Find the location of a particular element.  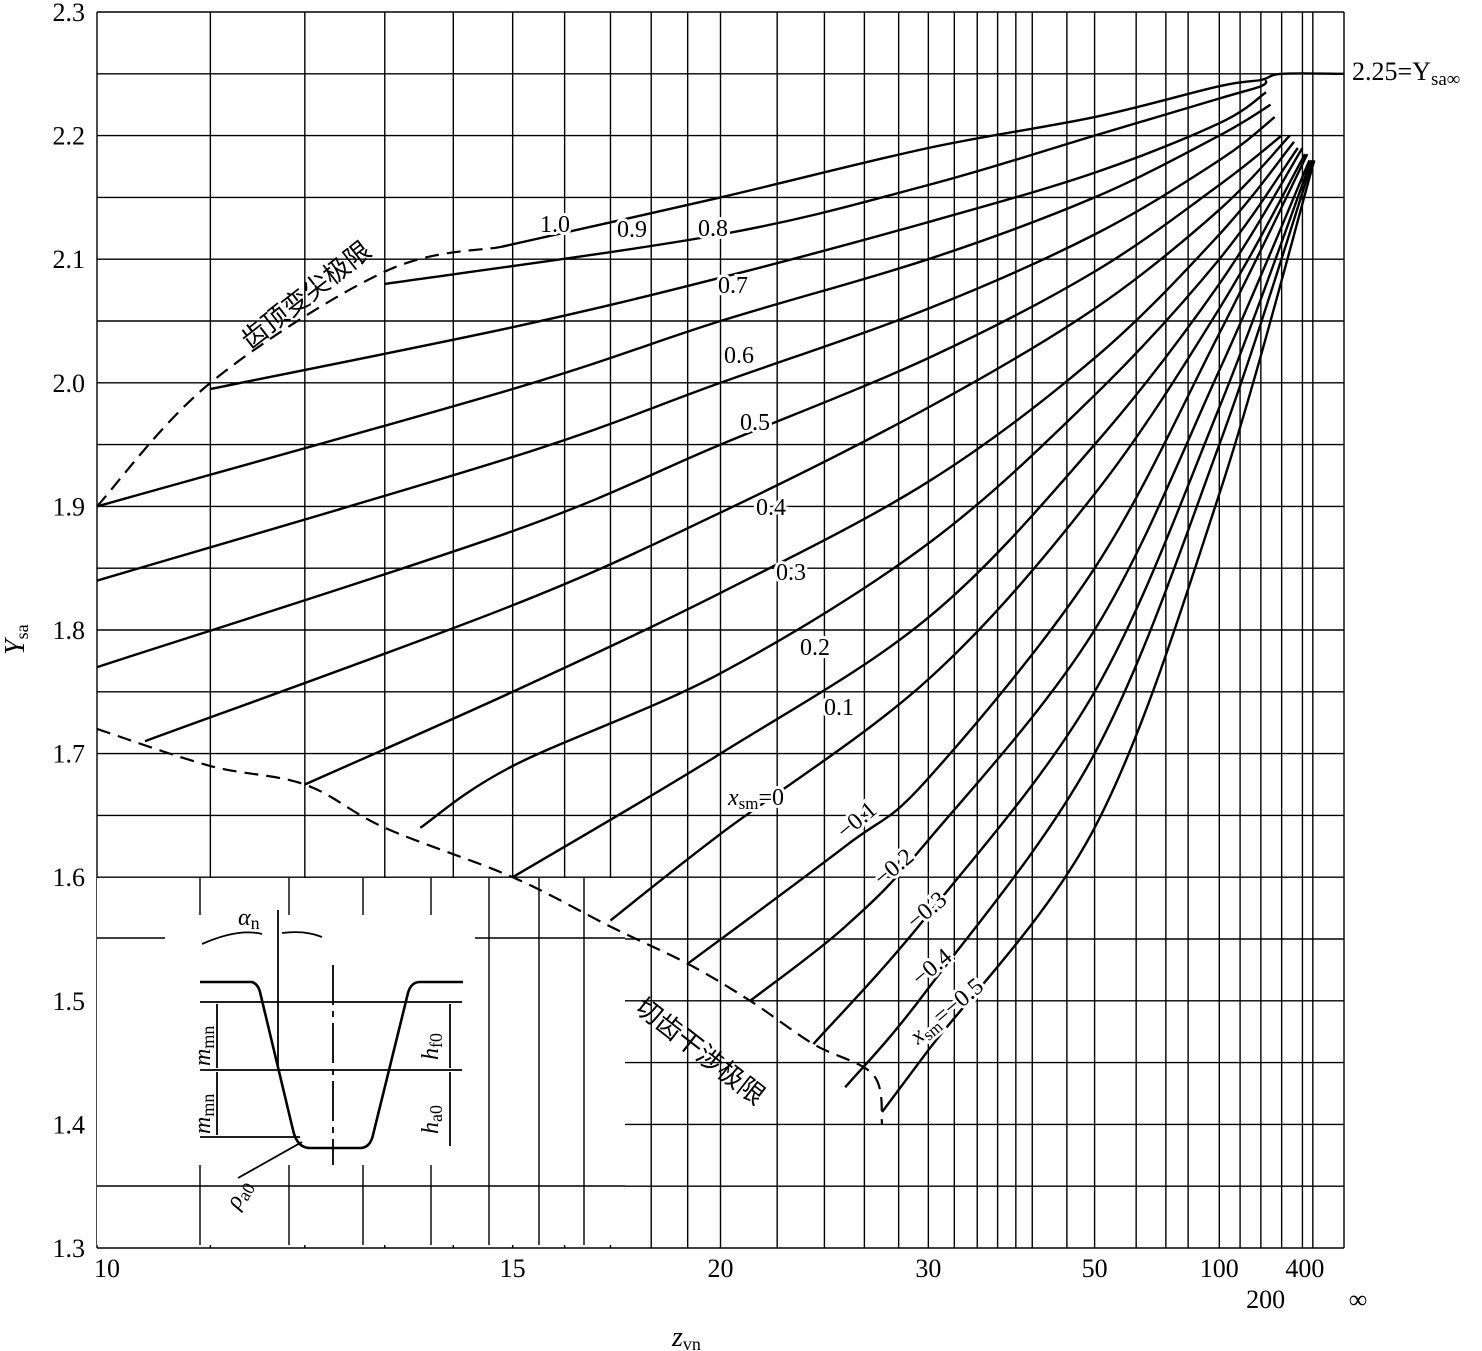

rack-profile-inset: αn mmn mmn hf0 ha0 ρa0 is located at coordinates (361, 1061).